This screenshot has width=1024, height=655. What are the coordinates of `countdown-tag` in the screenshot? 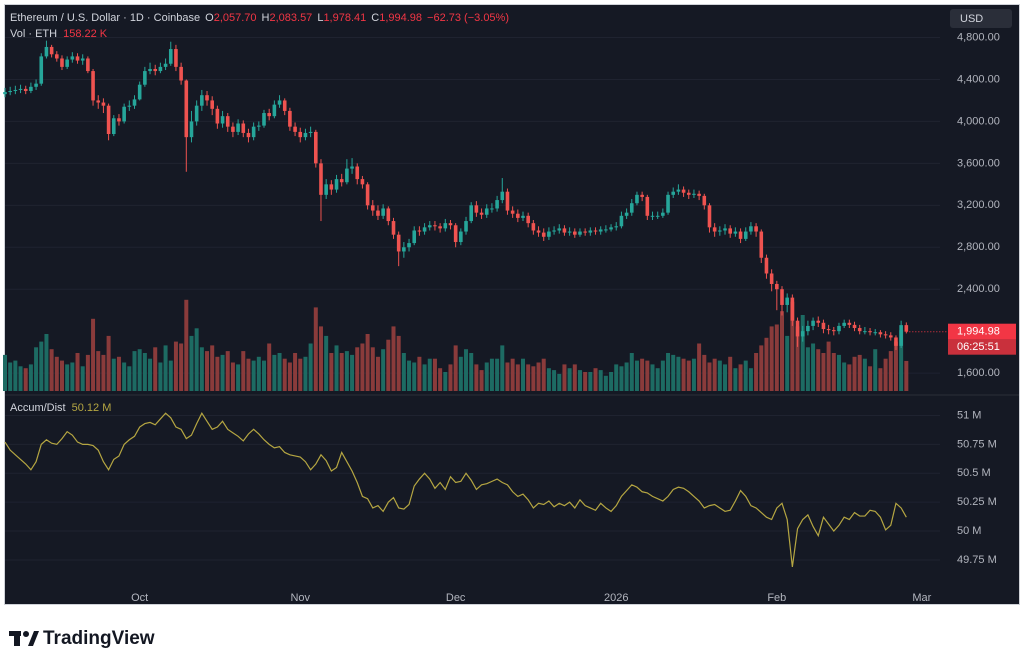 It's located at (982, 347).